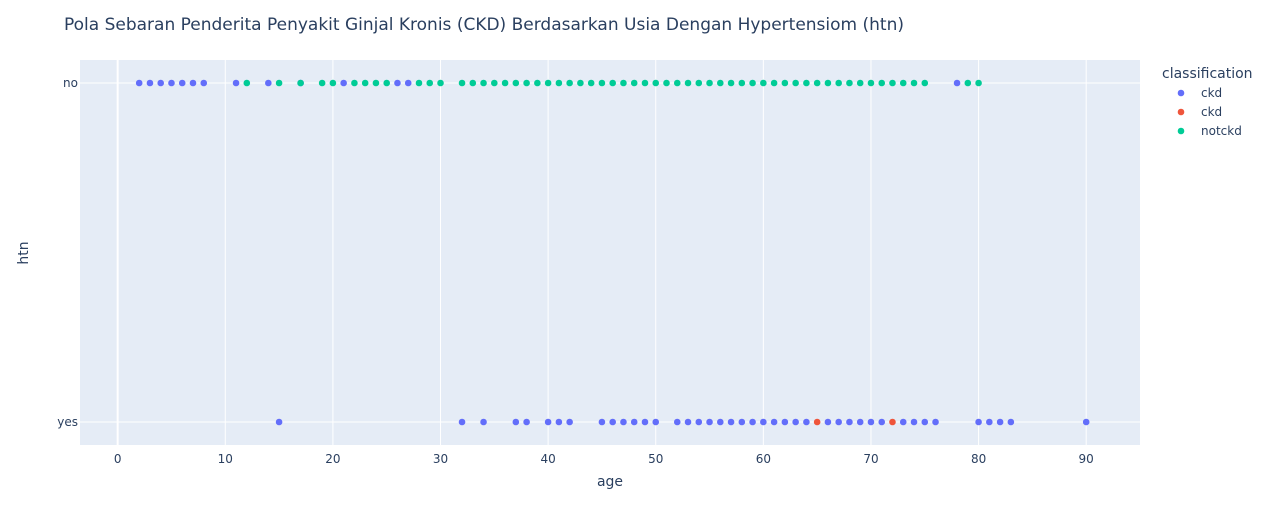 Image resolution: width=1273 pixels, height=529 pixels. Describe the element at coordinates (655, 459) in the screenshot. I see `x-tick-label: 50` at that location.